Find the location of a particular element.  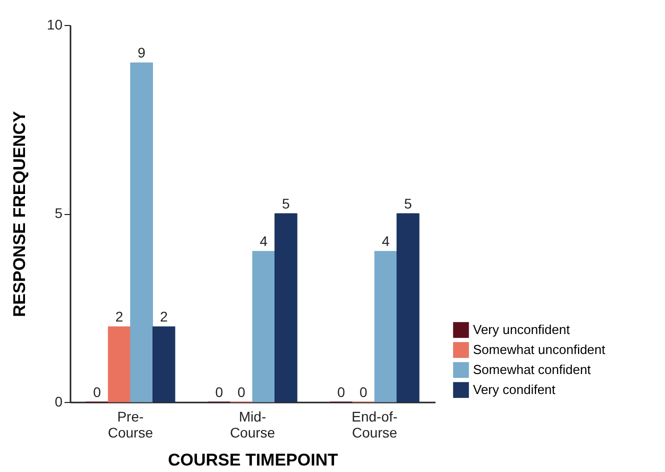

x-tick-label: Pre-Course is located at coordinates (131, 424).